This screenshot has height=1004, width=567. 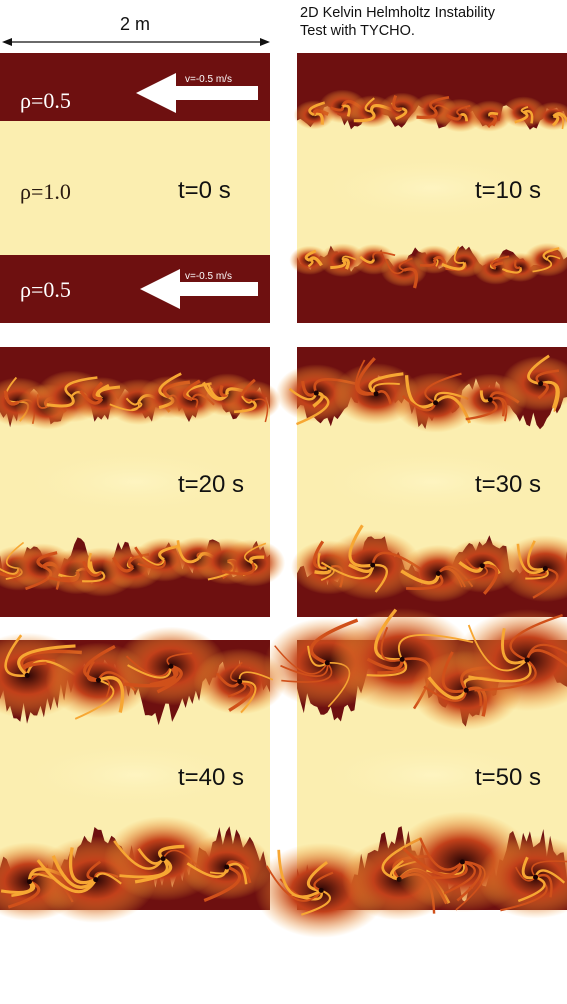 I want to click on panel-t10: t=10 s, so click(x=428, y=188).